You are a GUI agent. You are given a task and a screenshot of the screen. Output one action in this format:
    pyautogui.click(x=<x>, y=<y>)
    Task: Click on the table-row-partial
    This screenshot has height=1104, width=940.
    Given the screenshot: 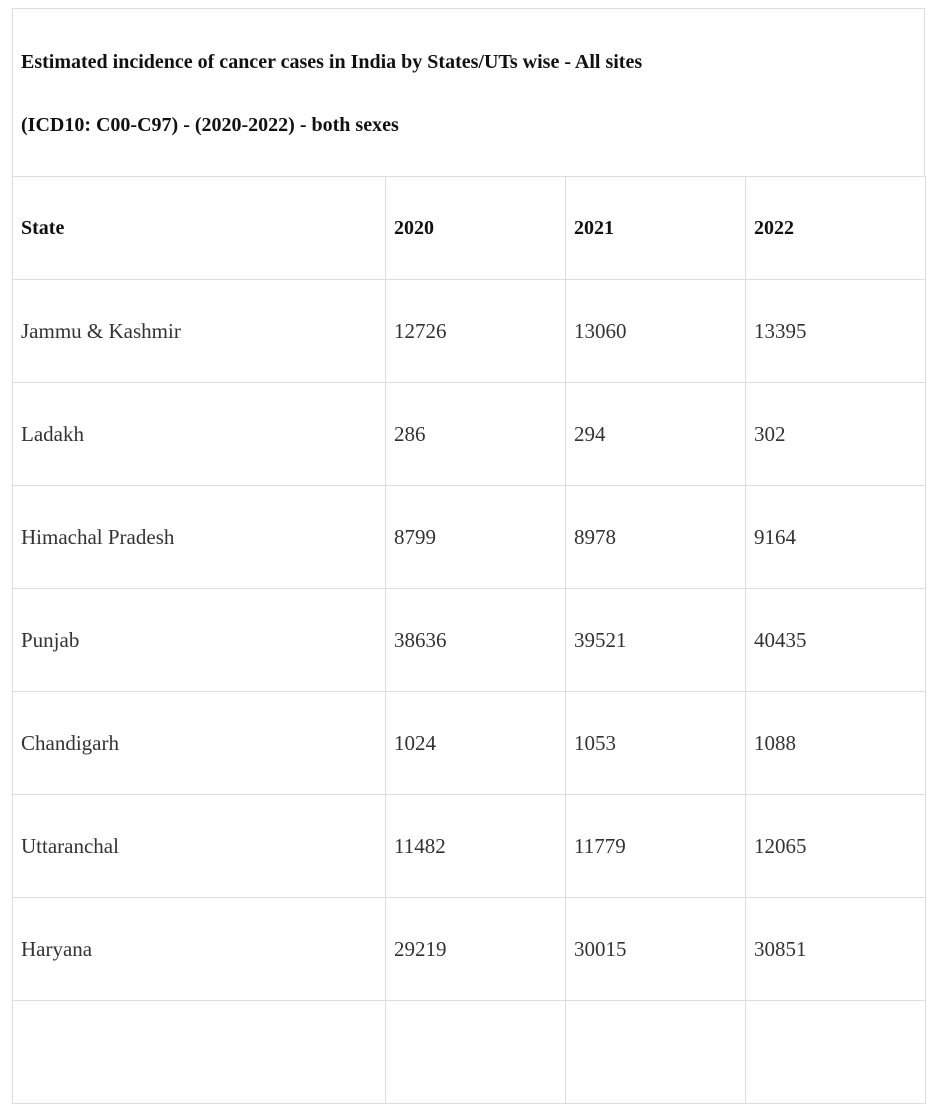 What is the action you would take?
    pyautogui.click(x=469, y=1052)
    